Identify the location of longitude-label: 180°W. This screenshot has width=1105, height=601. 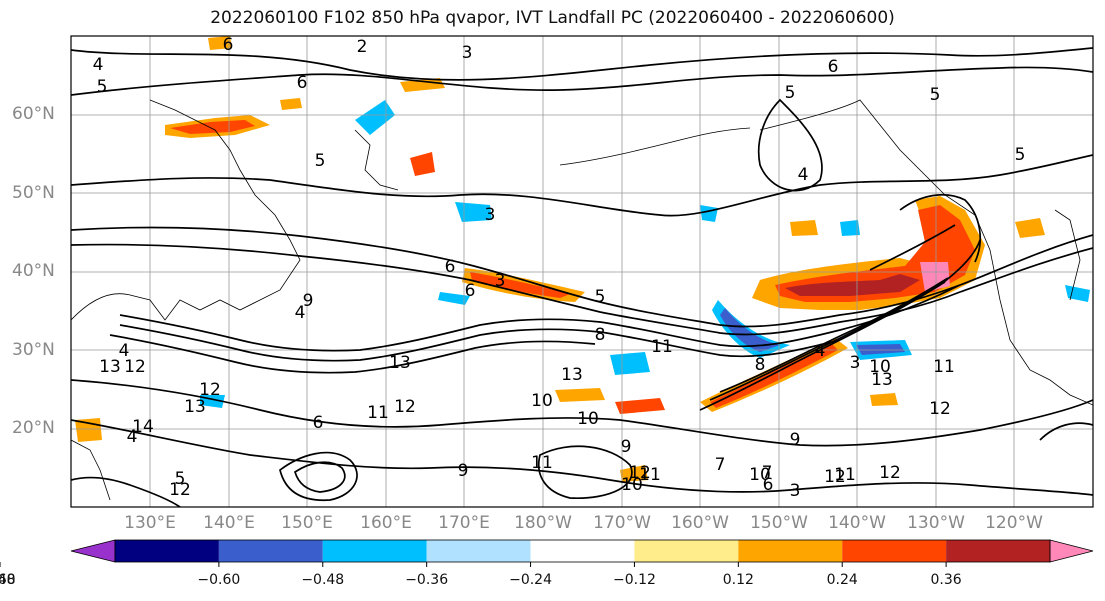
(543, 523).